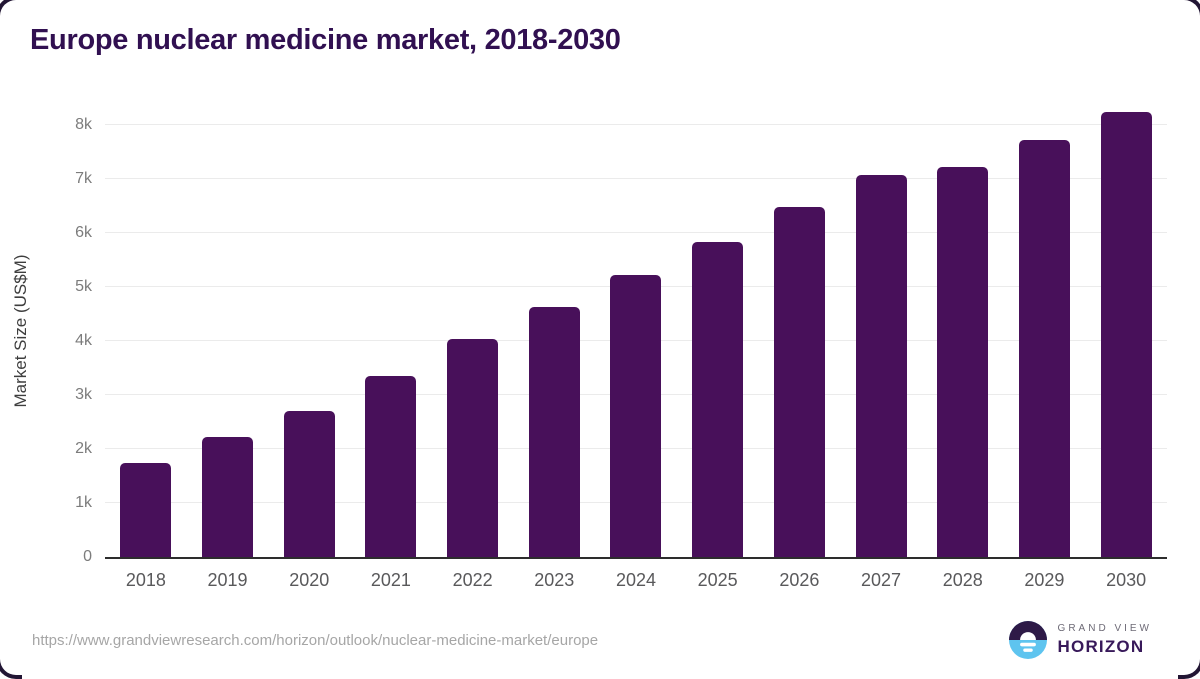 The width and height of the screenshot is (1200, 679). I want to click on bar-2024, so click(636, 416).